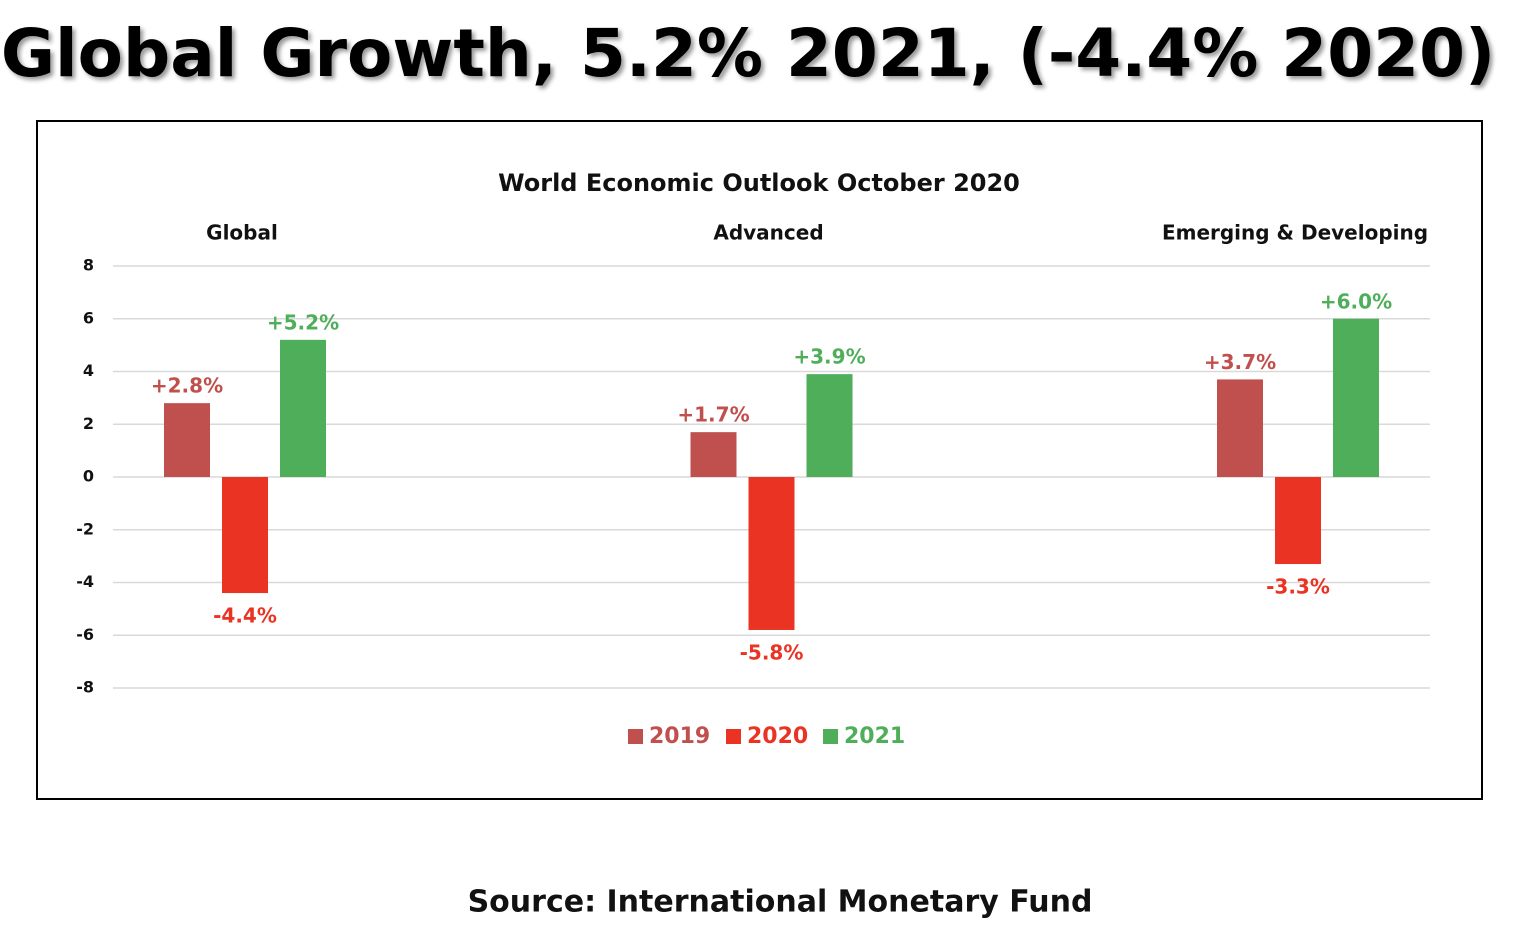 This screenshot has height=936, width=1536. What do you see at coordinates (88, 265) in the screenshot?
I see `y-tick-label: 8` at bounding box center [88, 265].